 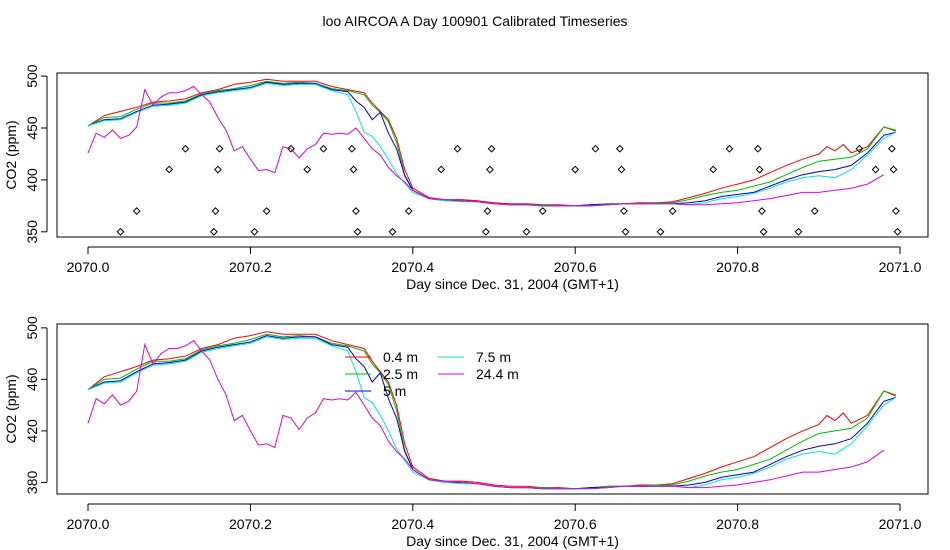 I want to click on legend-label: 24.4 m, so click(x=497, y=374).